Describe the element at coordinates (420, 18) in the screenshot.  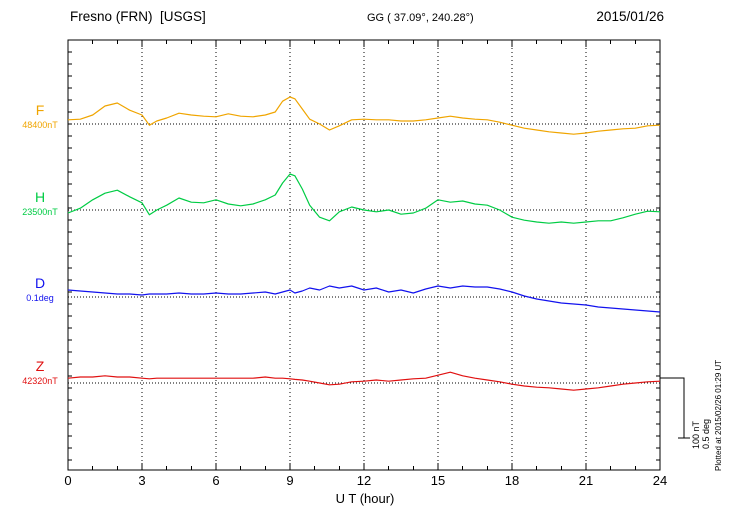
I see `geographic-coords: GG ( 37.09°, 240.28°)` at that location.